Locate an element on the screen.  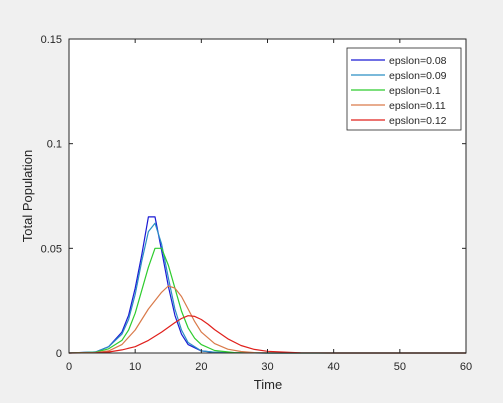
x-tick-label: 50 is located at coordinates (400, 367).